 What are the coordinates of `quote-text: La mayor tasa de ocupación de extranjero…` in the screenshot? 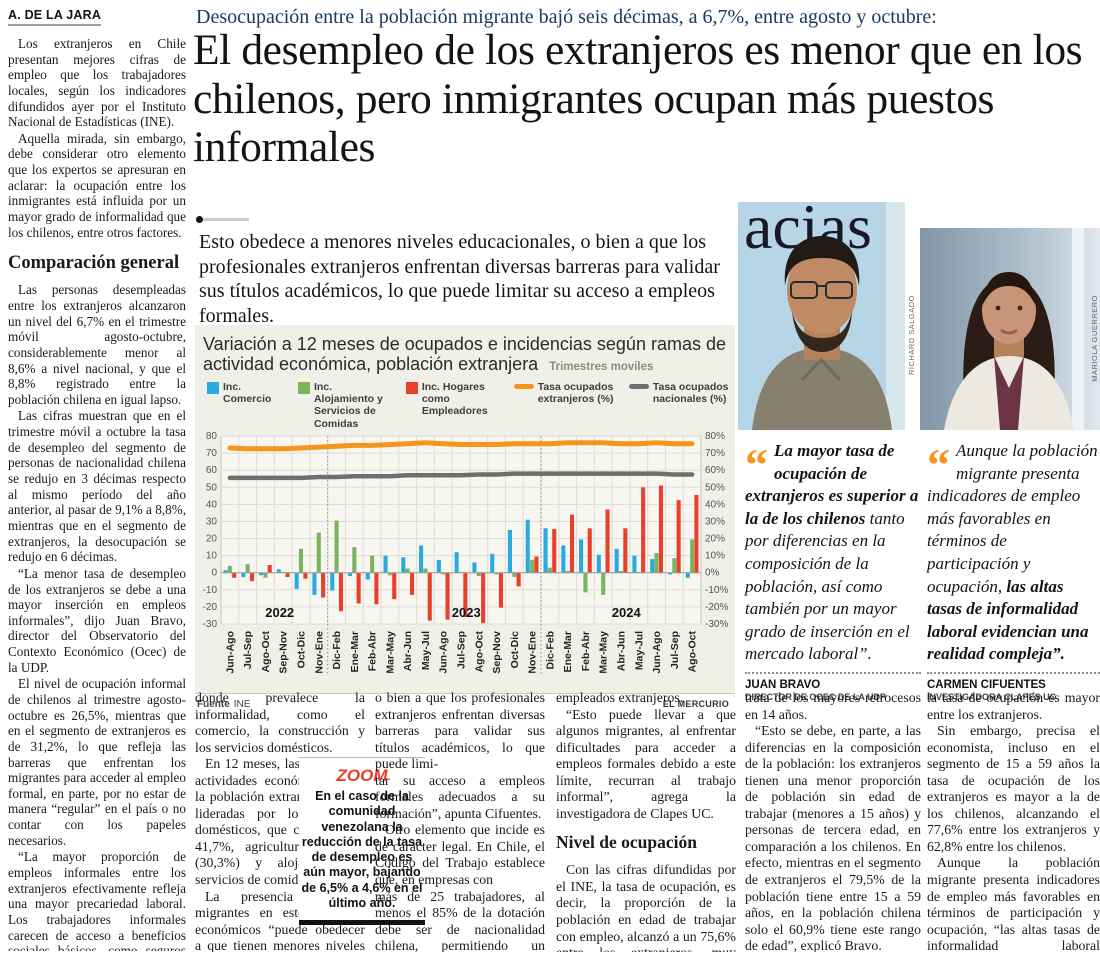 It's located at (832, 552).